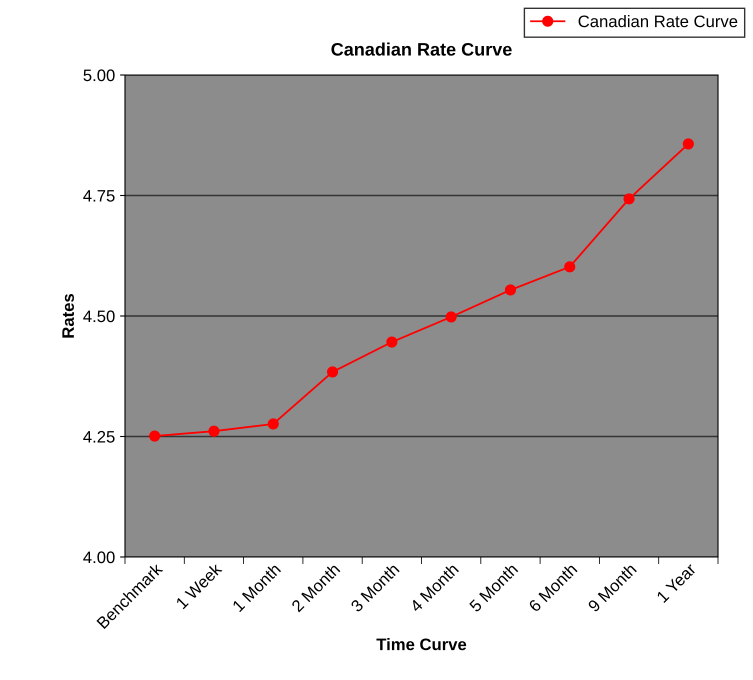 This screenshot has height=680, width=753. Describe the element at coordinates (99, 75) in the screenshot. I see `y-tick-label: 5.00` at that location.